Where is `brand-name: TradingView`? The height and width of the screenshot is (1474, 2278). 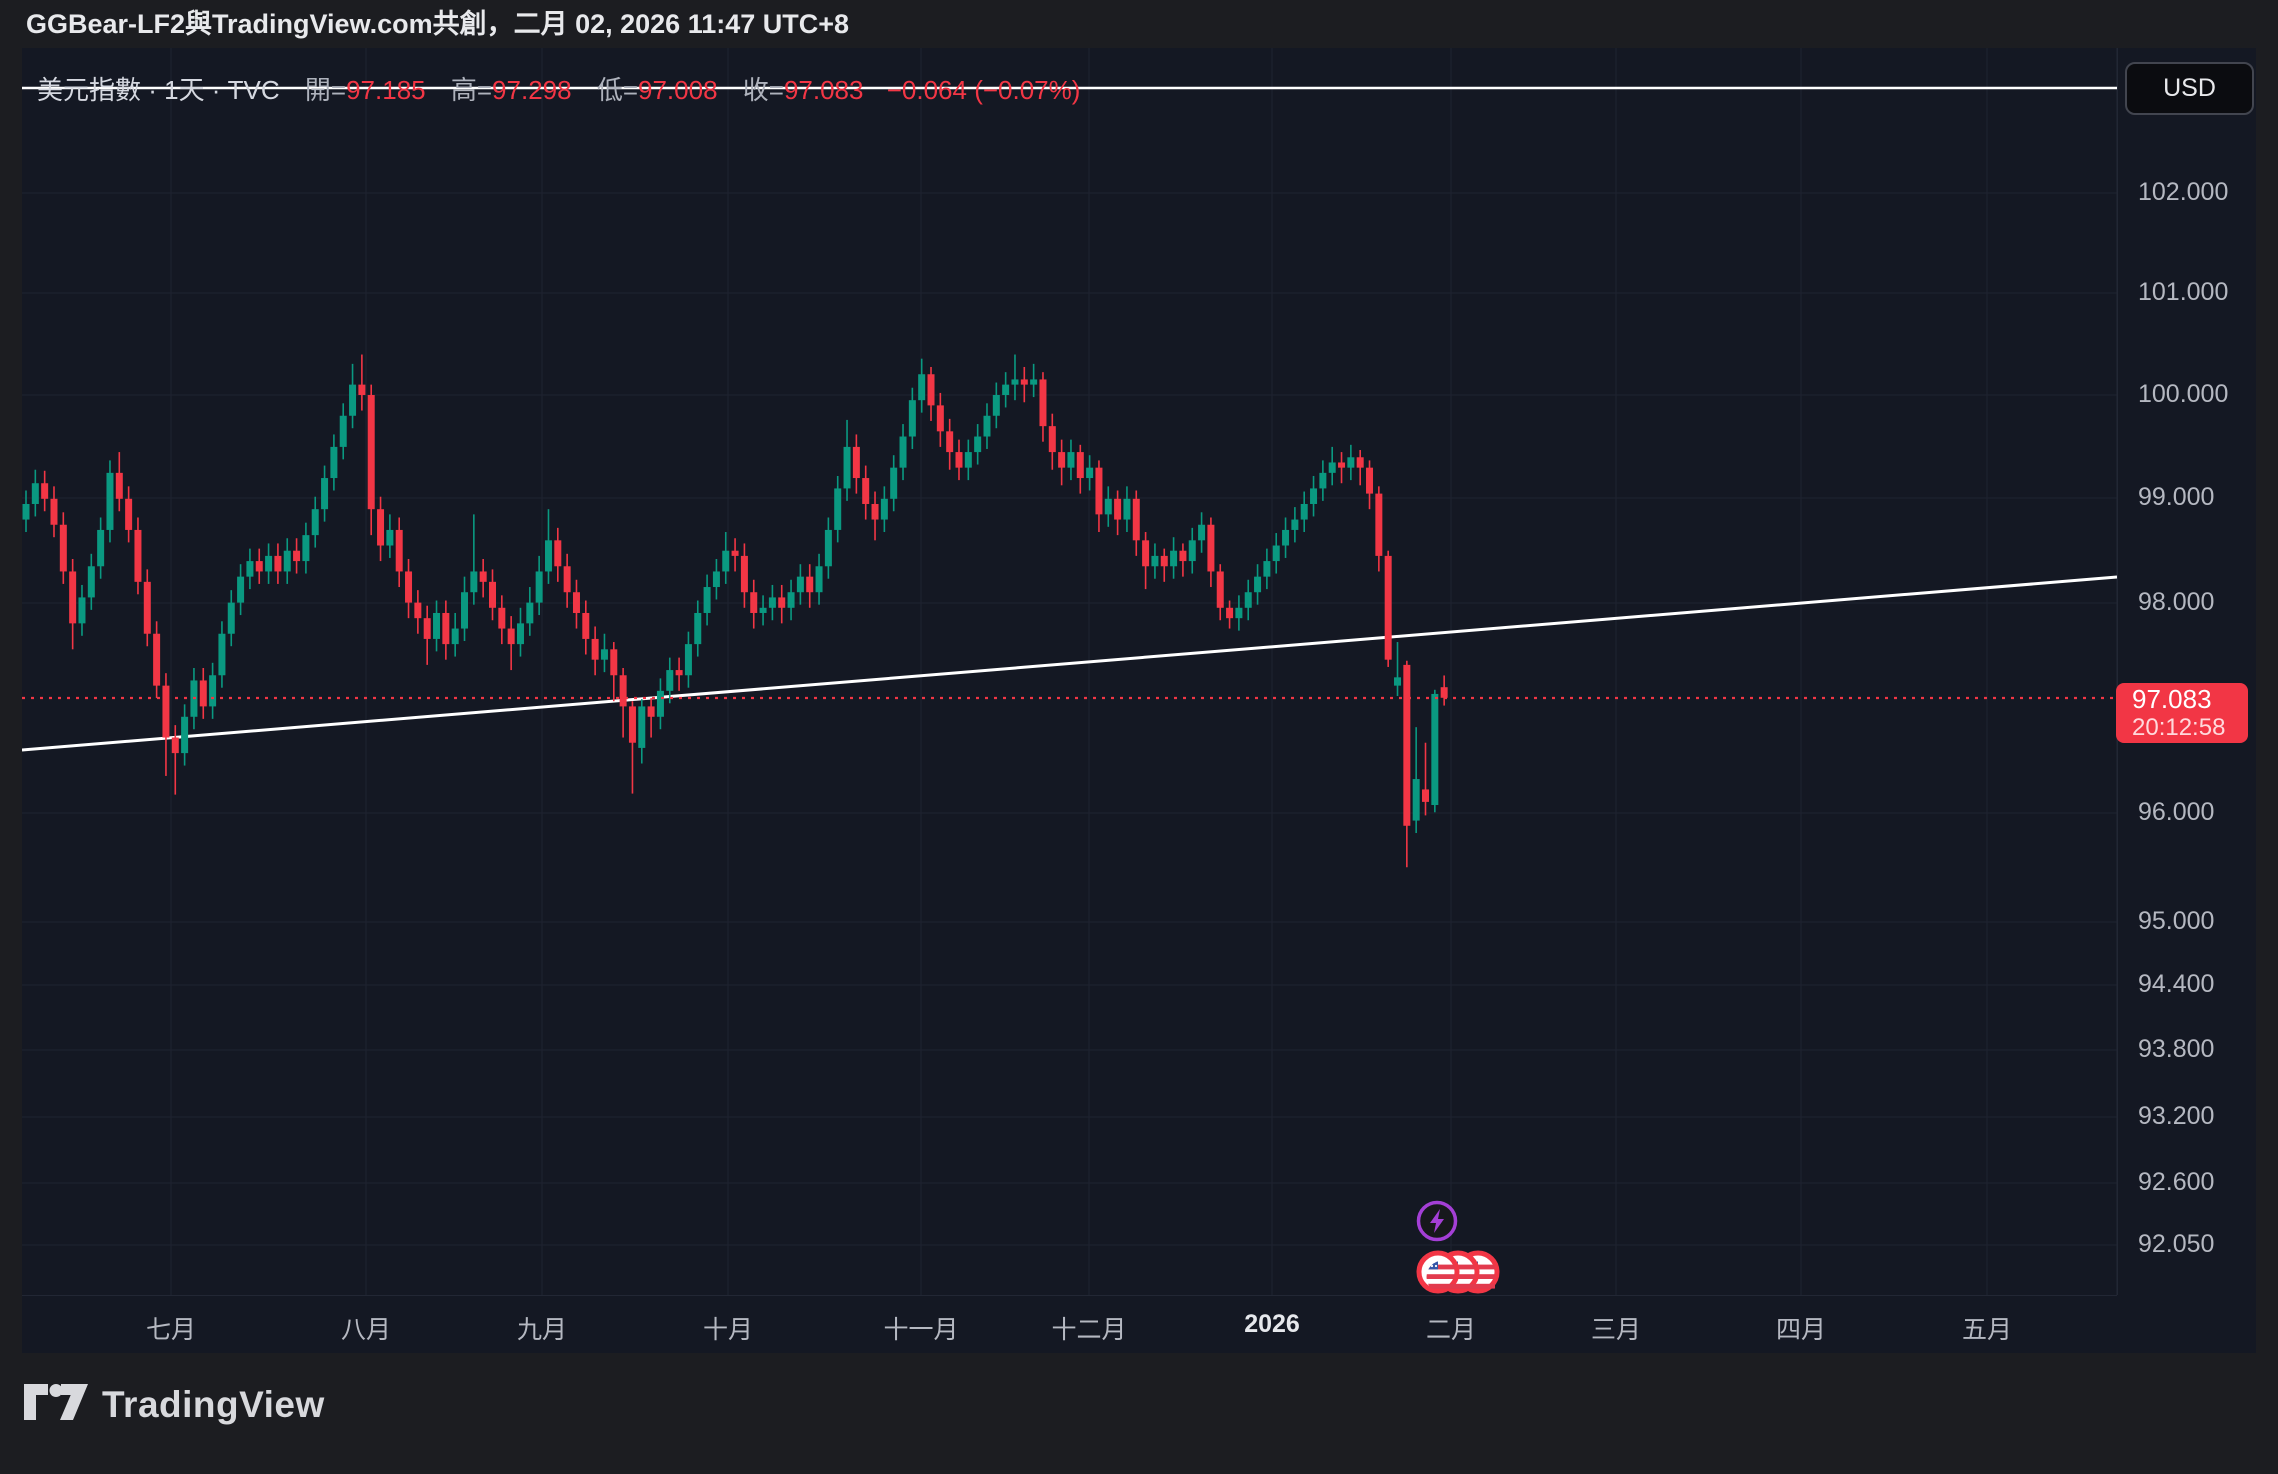
brand-name: TradingView is located at coordinates (213, 1404).